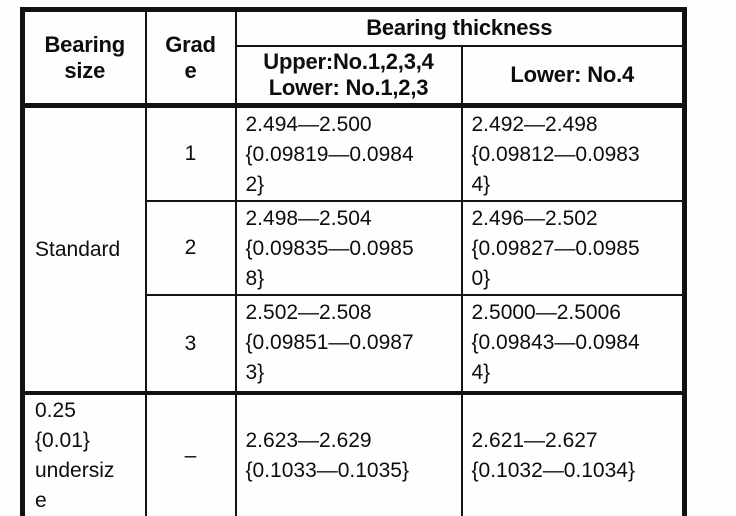 The image size is (736, 516). Describe the element at coordinates (573, 453) in the screenshot. I see `cell-lower-undersize: 2.621—2.627 {0.1032—0.1034}` at that location.